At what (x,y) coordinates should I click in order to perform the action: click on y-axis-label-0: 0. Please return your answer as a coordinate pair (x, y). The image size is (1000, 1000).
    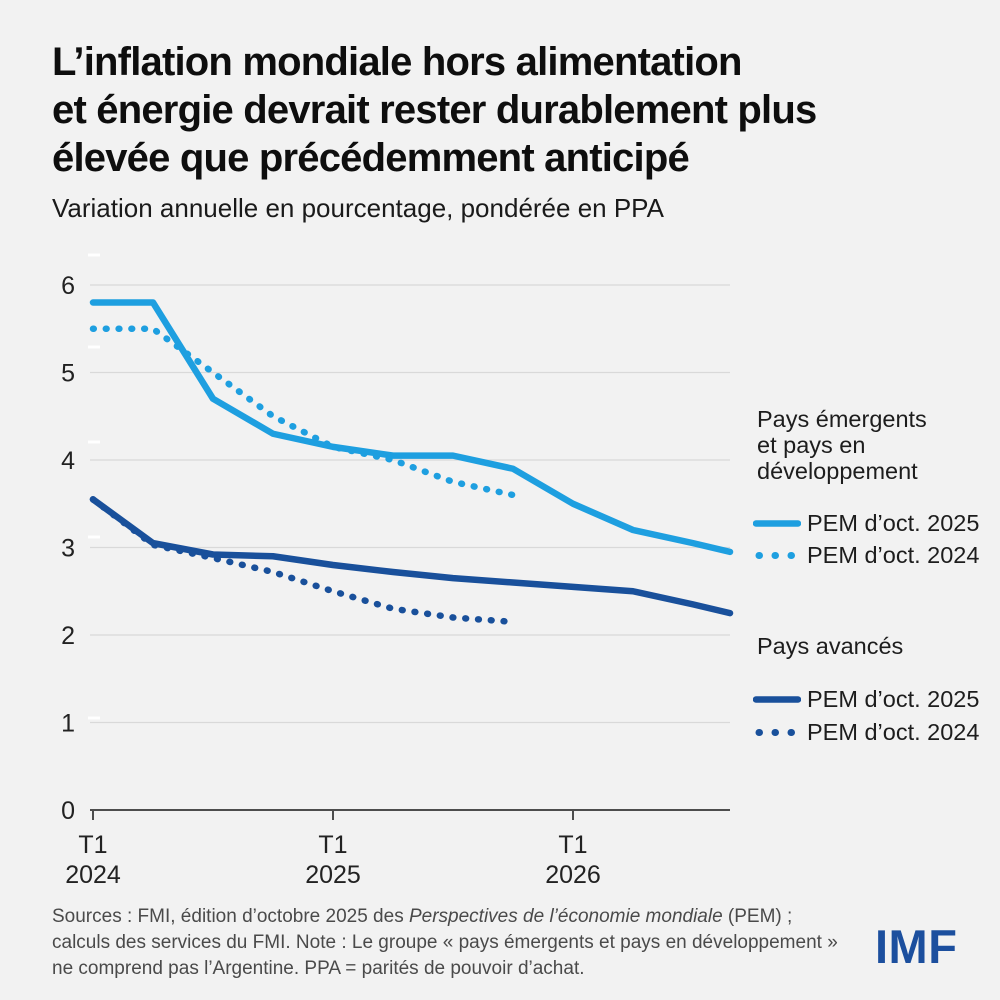
    Looking at the image, I should click on (68, 811).